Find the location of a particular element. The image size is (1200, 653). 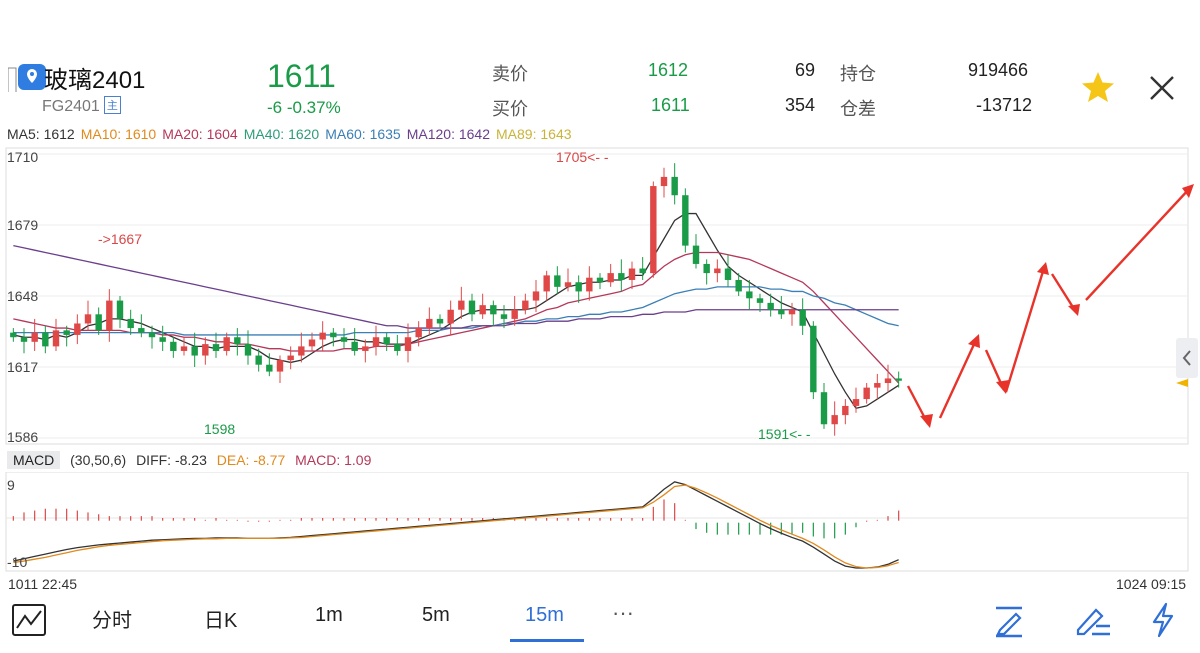

main-contract-badge: 主 is located at coordinates (112, 105).